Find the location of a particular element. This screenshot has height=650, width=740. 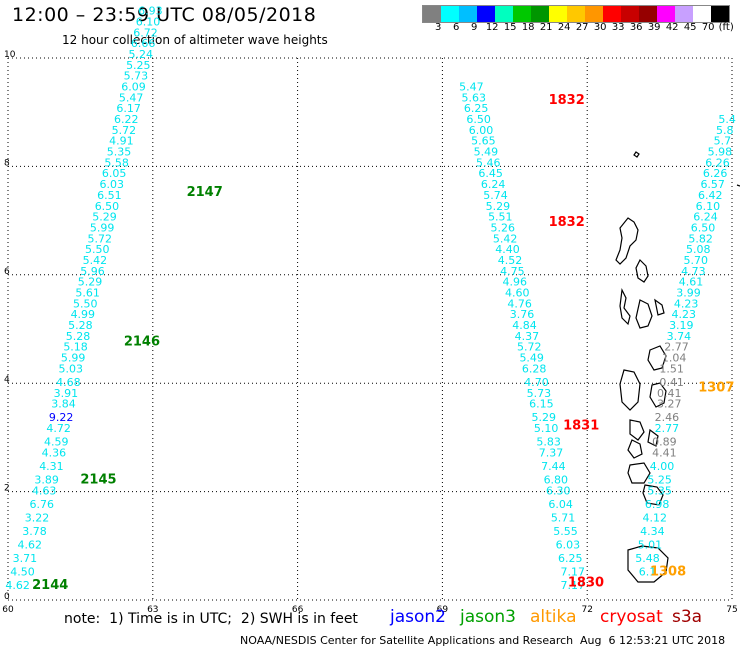

wave-height-label: 5.01 is located at coordinates (650, 545).